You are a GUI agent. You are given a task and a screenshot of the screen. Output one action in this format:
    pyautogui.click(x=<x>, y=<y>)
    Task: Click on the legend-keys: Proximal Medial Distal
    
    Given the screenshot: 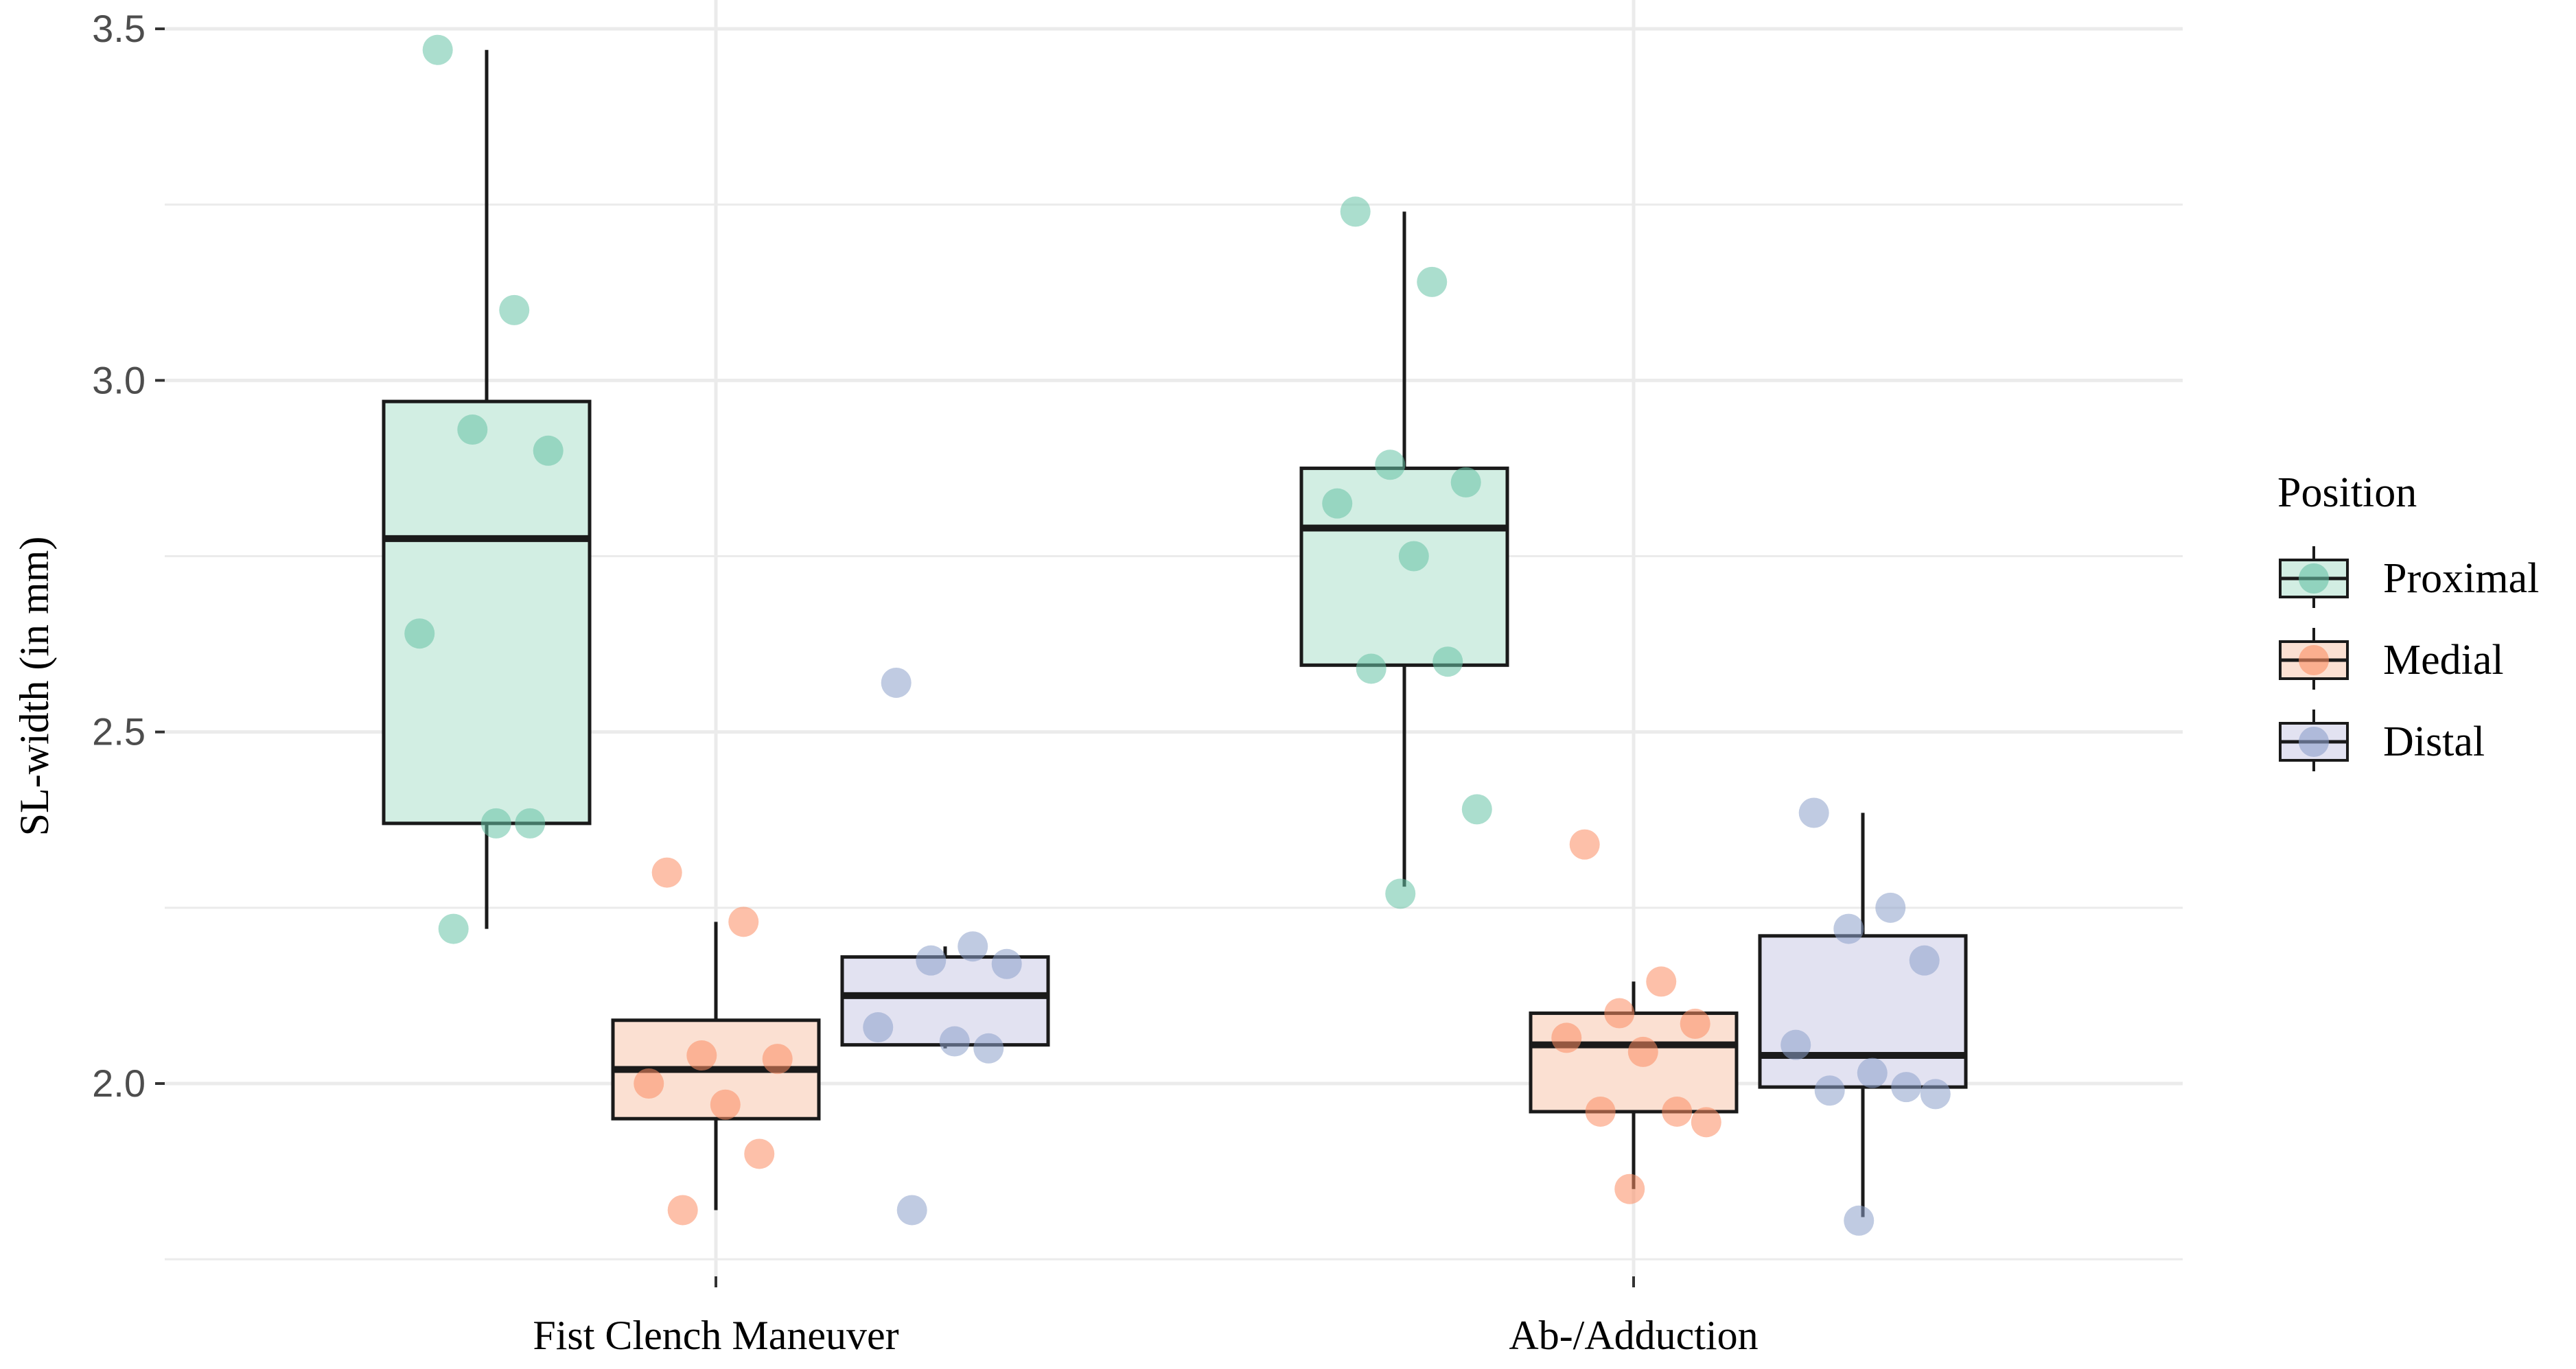 What is the action you would take?
    pyautogui.click(x=2409, y=658)
    